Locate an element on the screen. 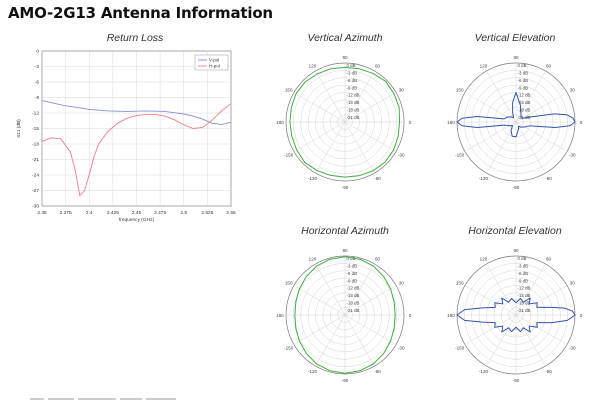  y-axis-label: S11 (dB) is located at coordinates (19, 128).